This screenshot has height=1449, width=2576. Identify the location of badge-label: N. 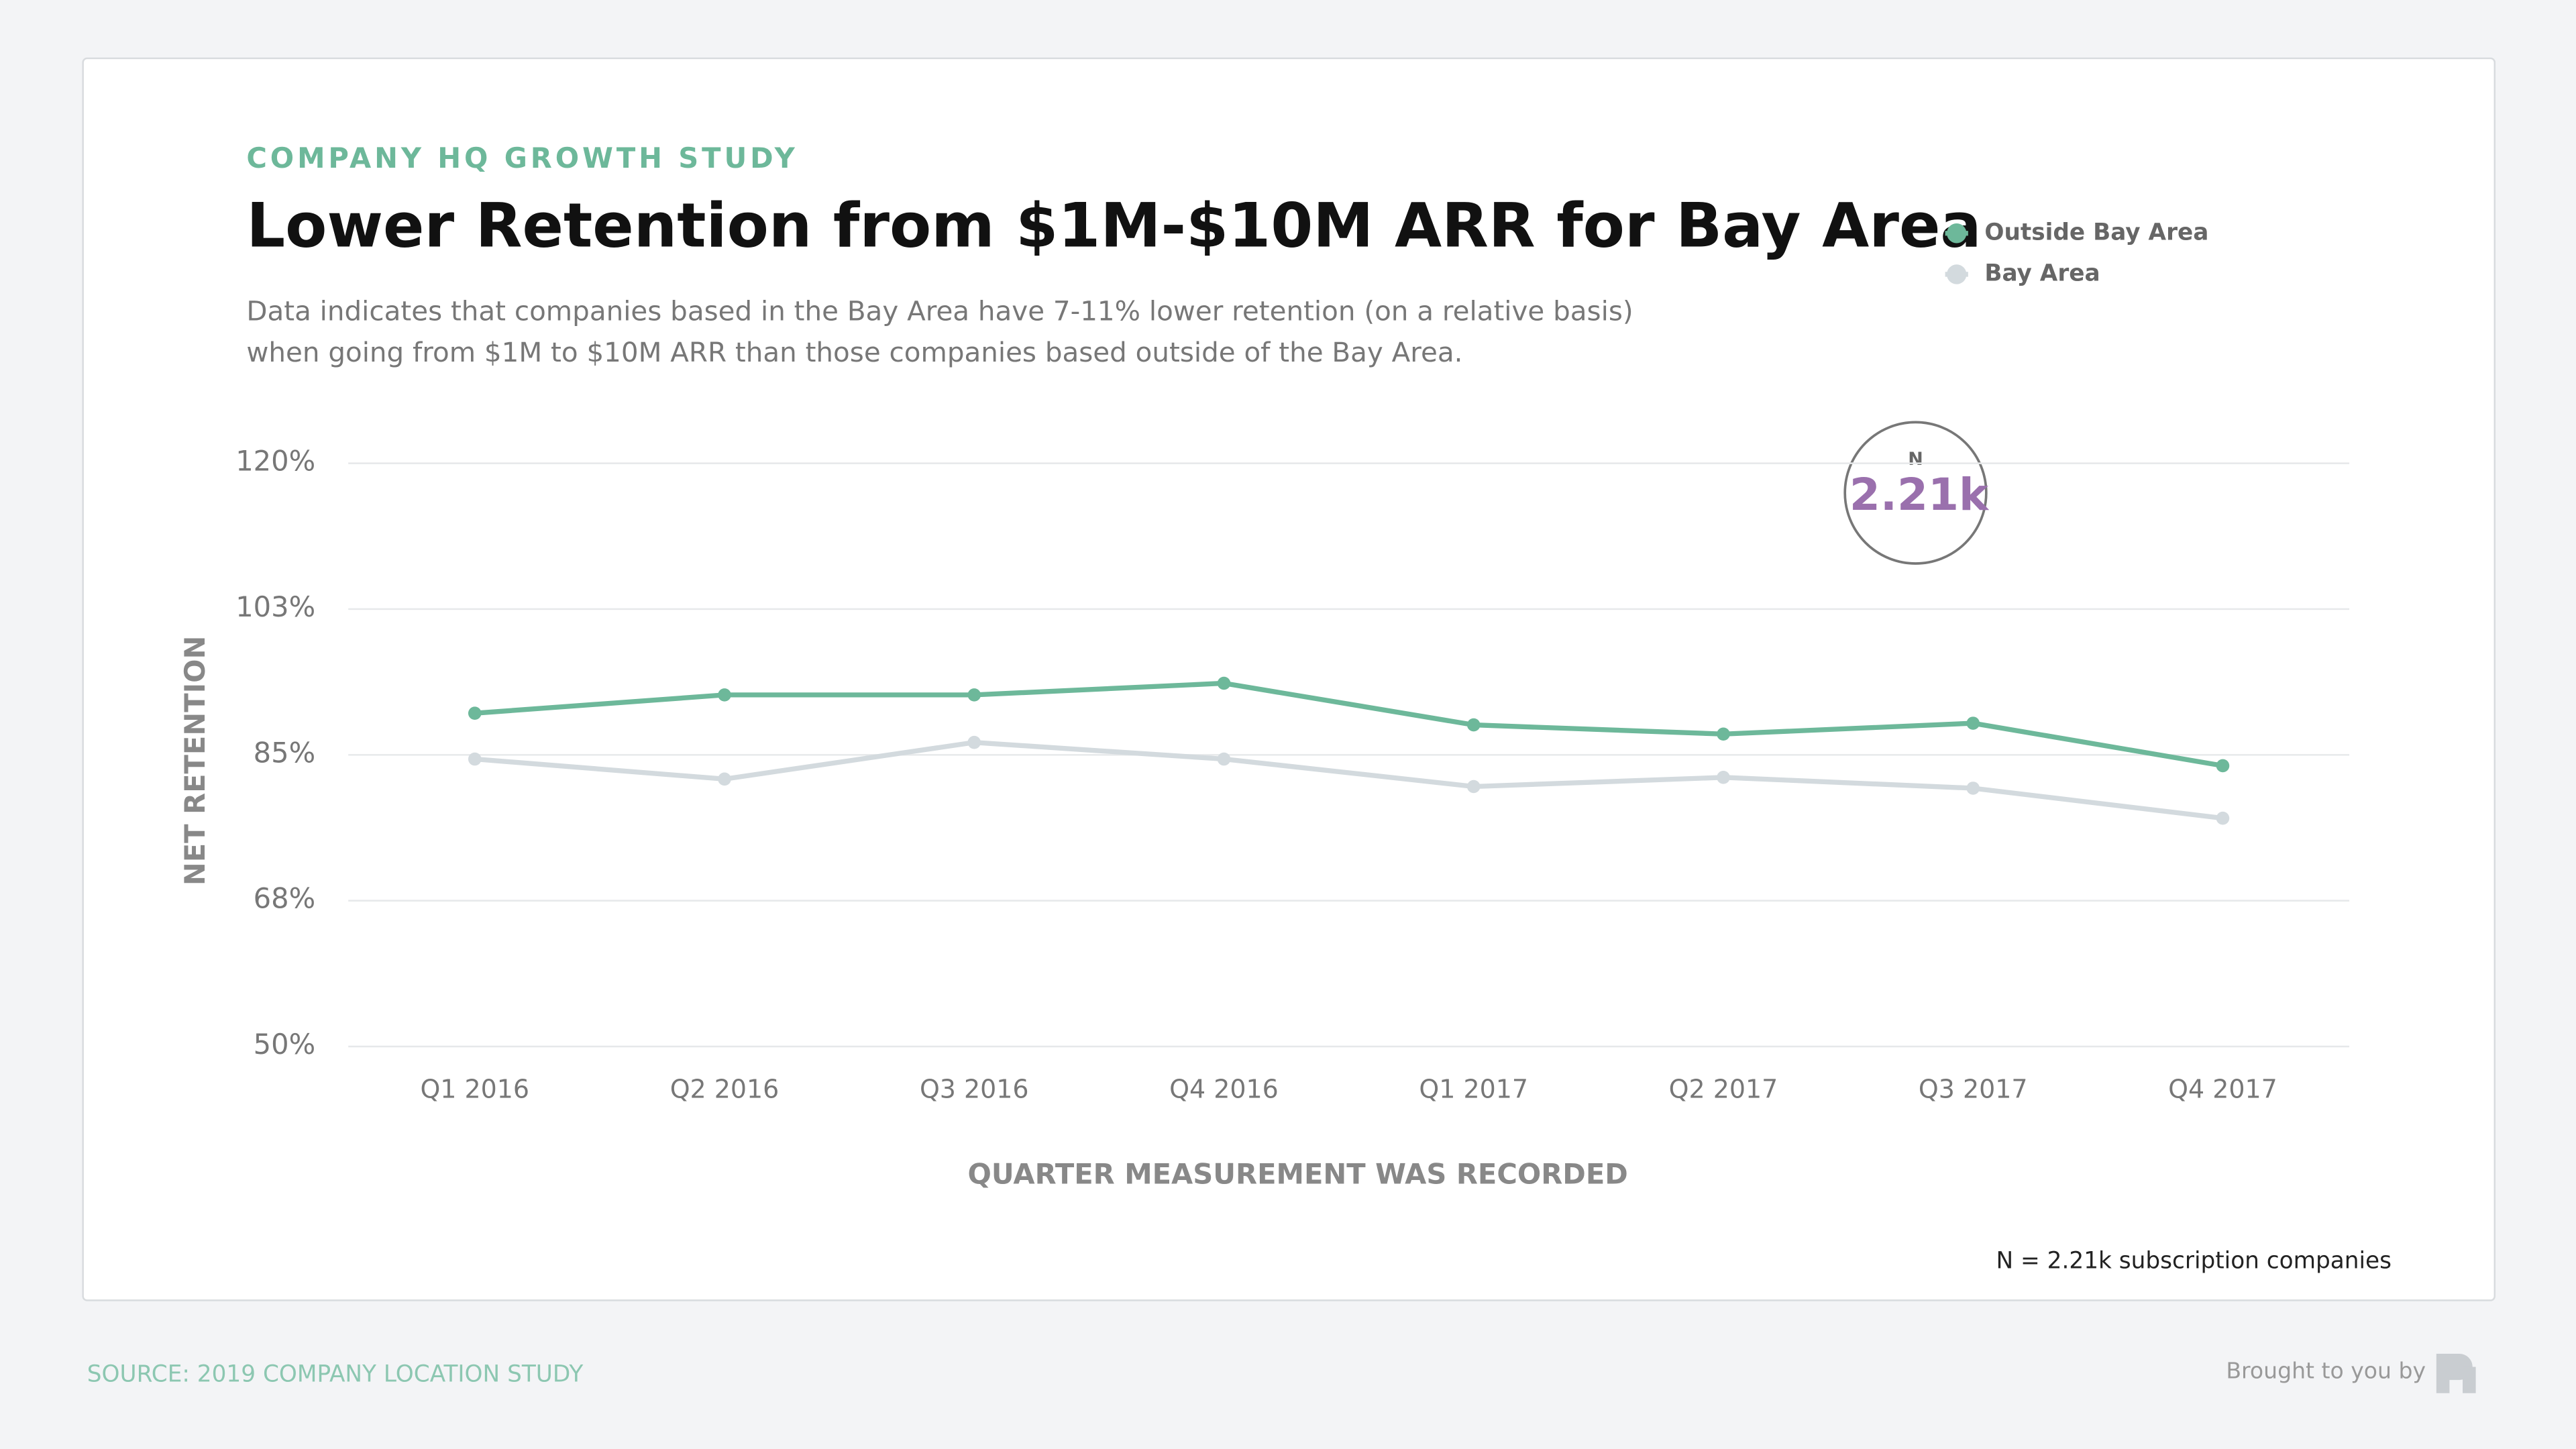
(1915, 459).